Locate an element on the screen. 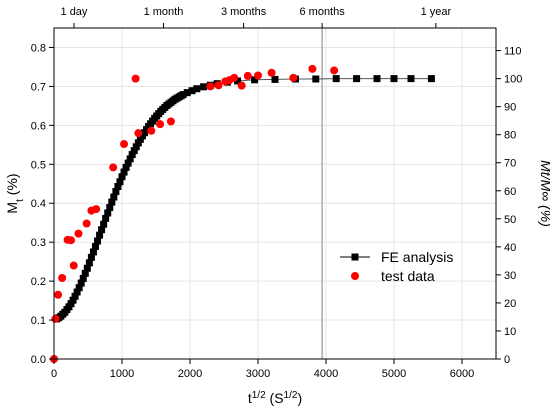 This screenshot has height=411, width=550. x-tick-label: 3000 is located at coordinates (258, 374).